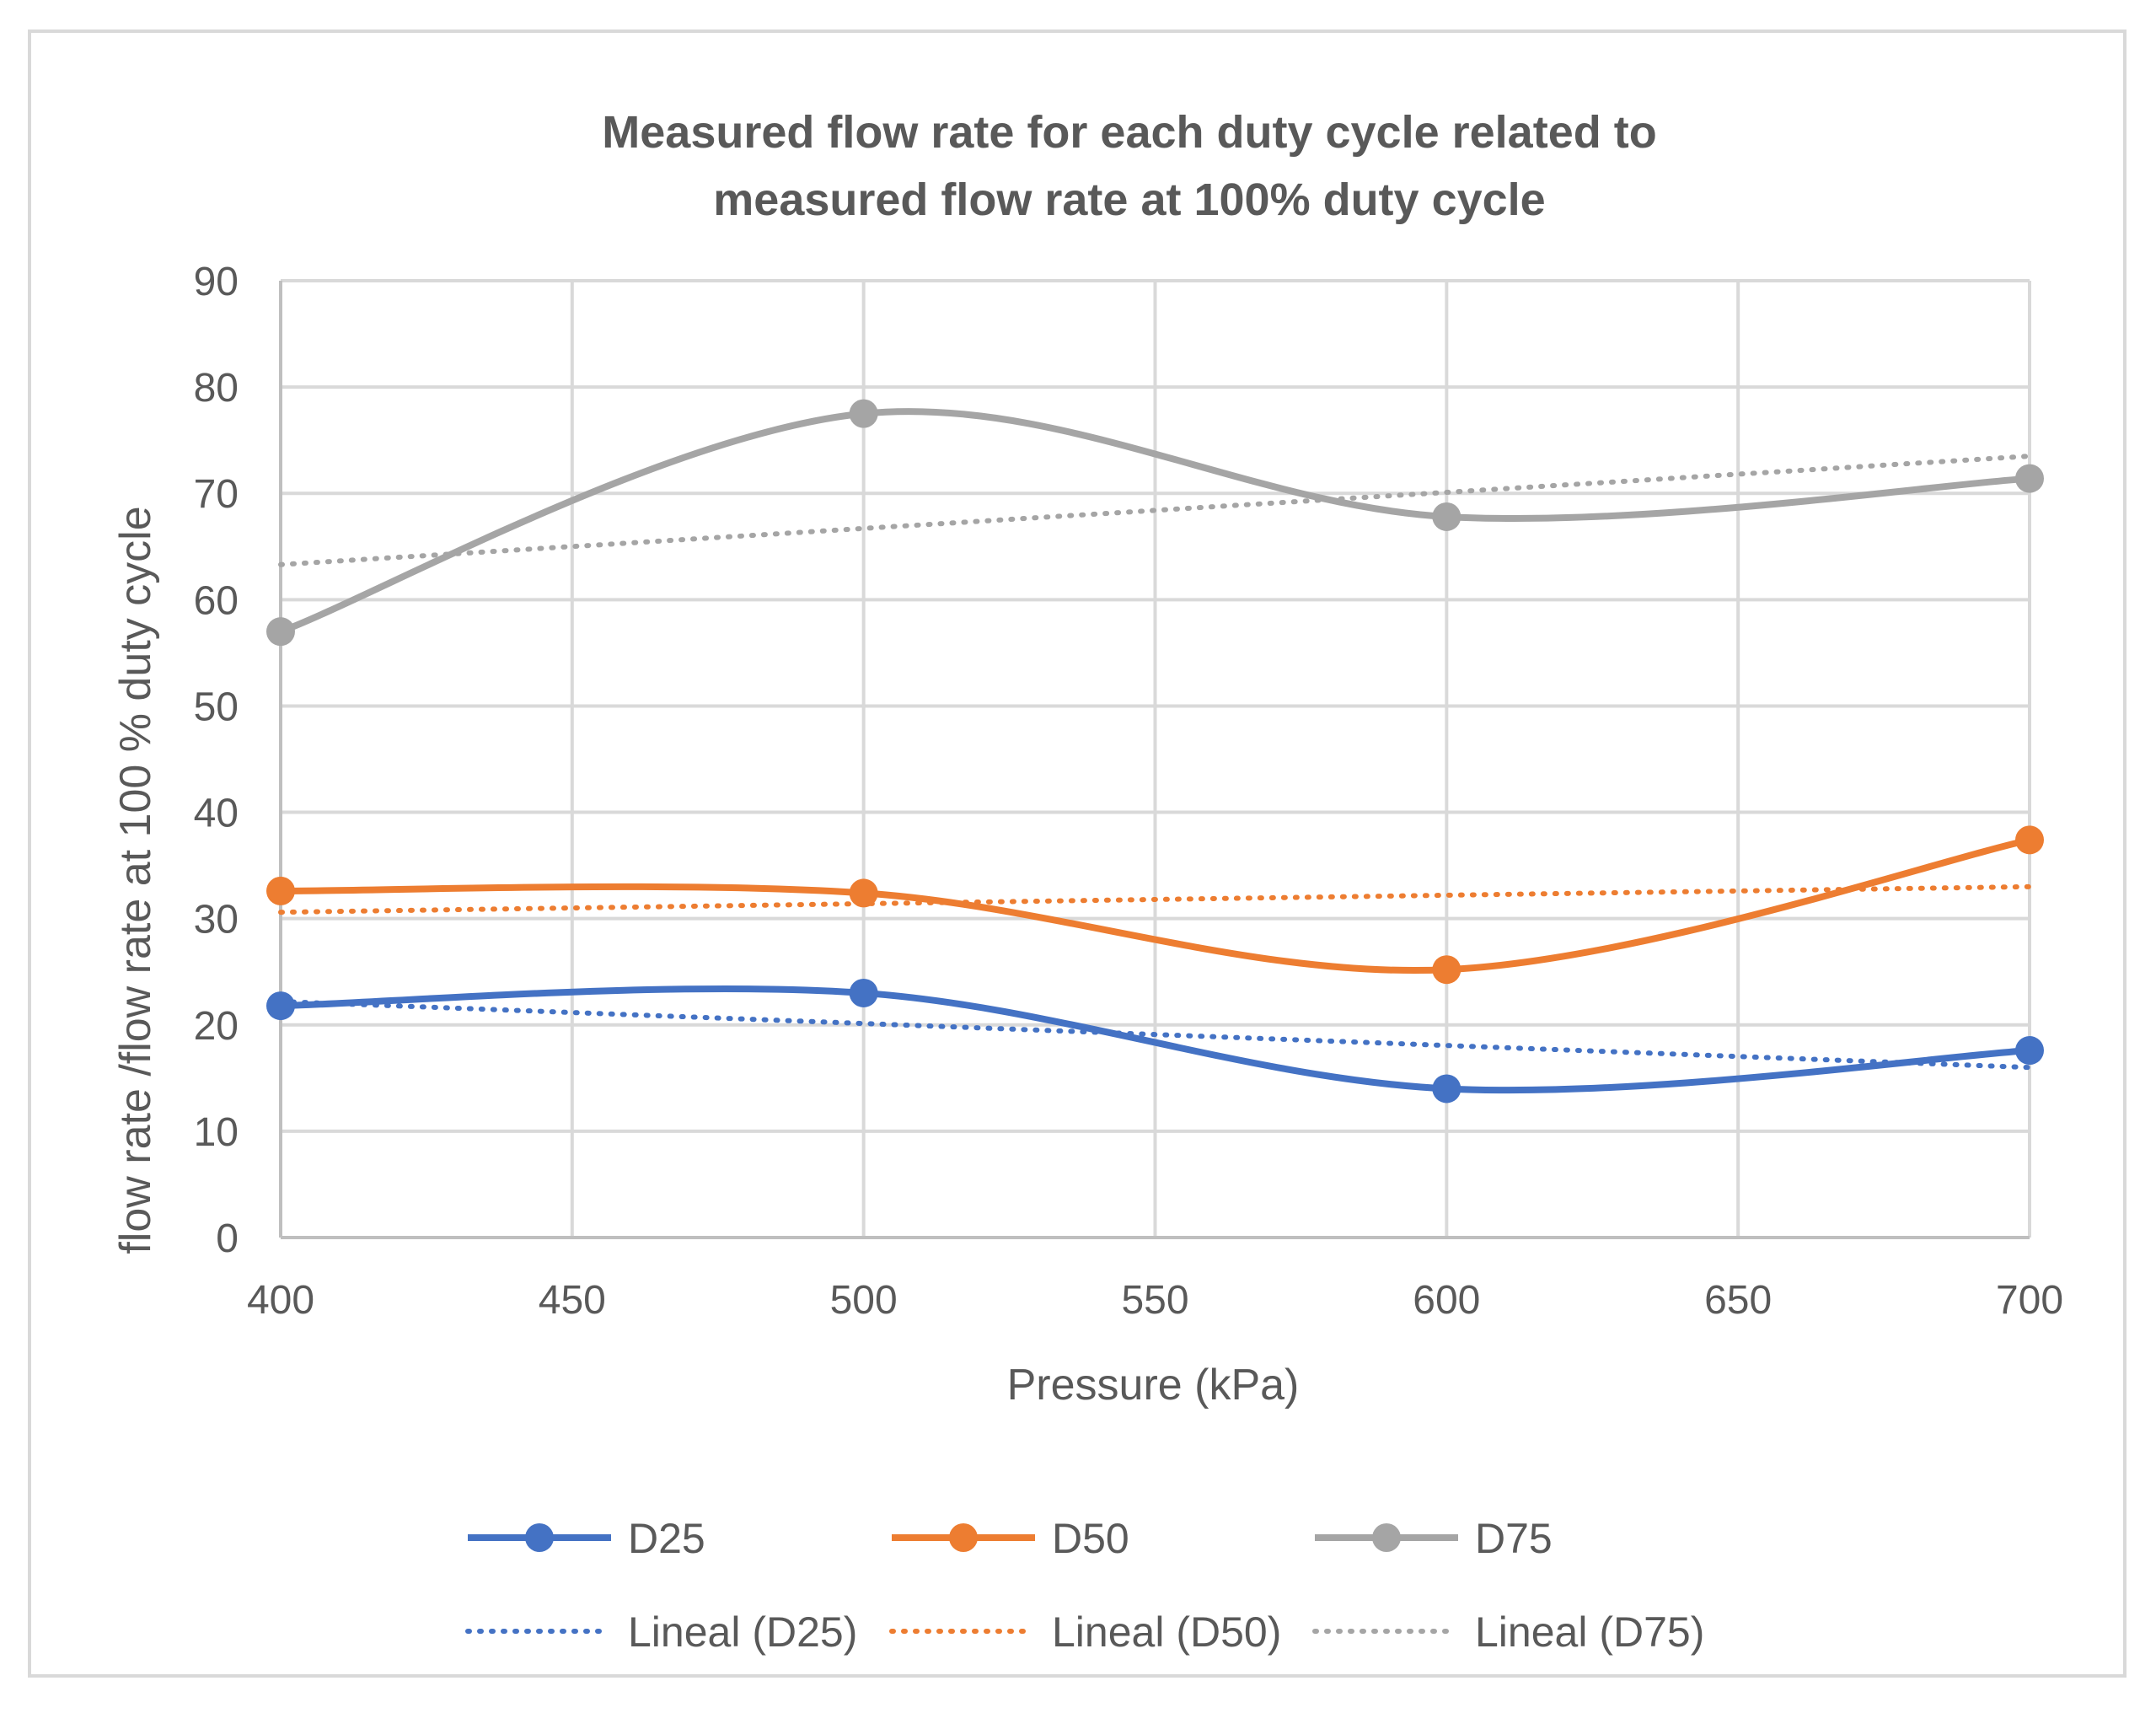  I want to click on trendline-d50, so click(1155, 899).